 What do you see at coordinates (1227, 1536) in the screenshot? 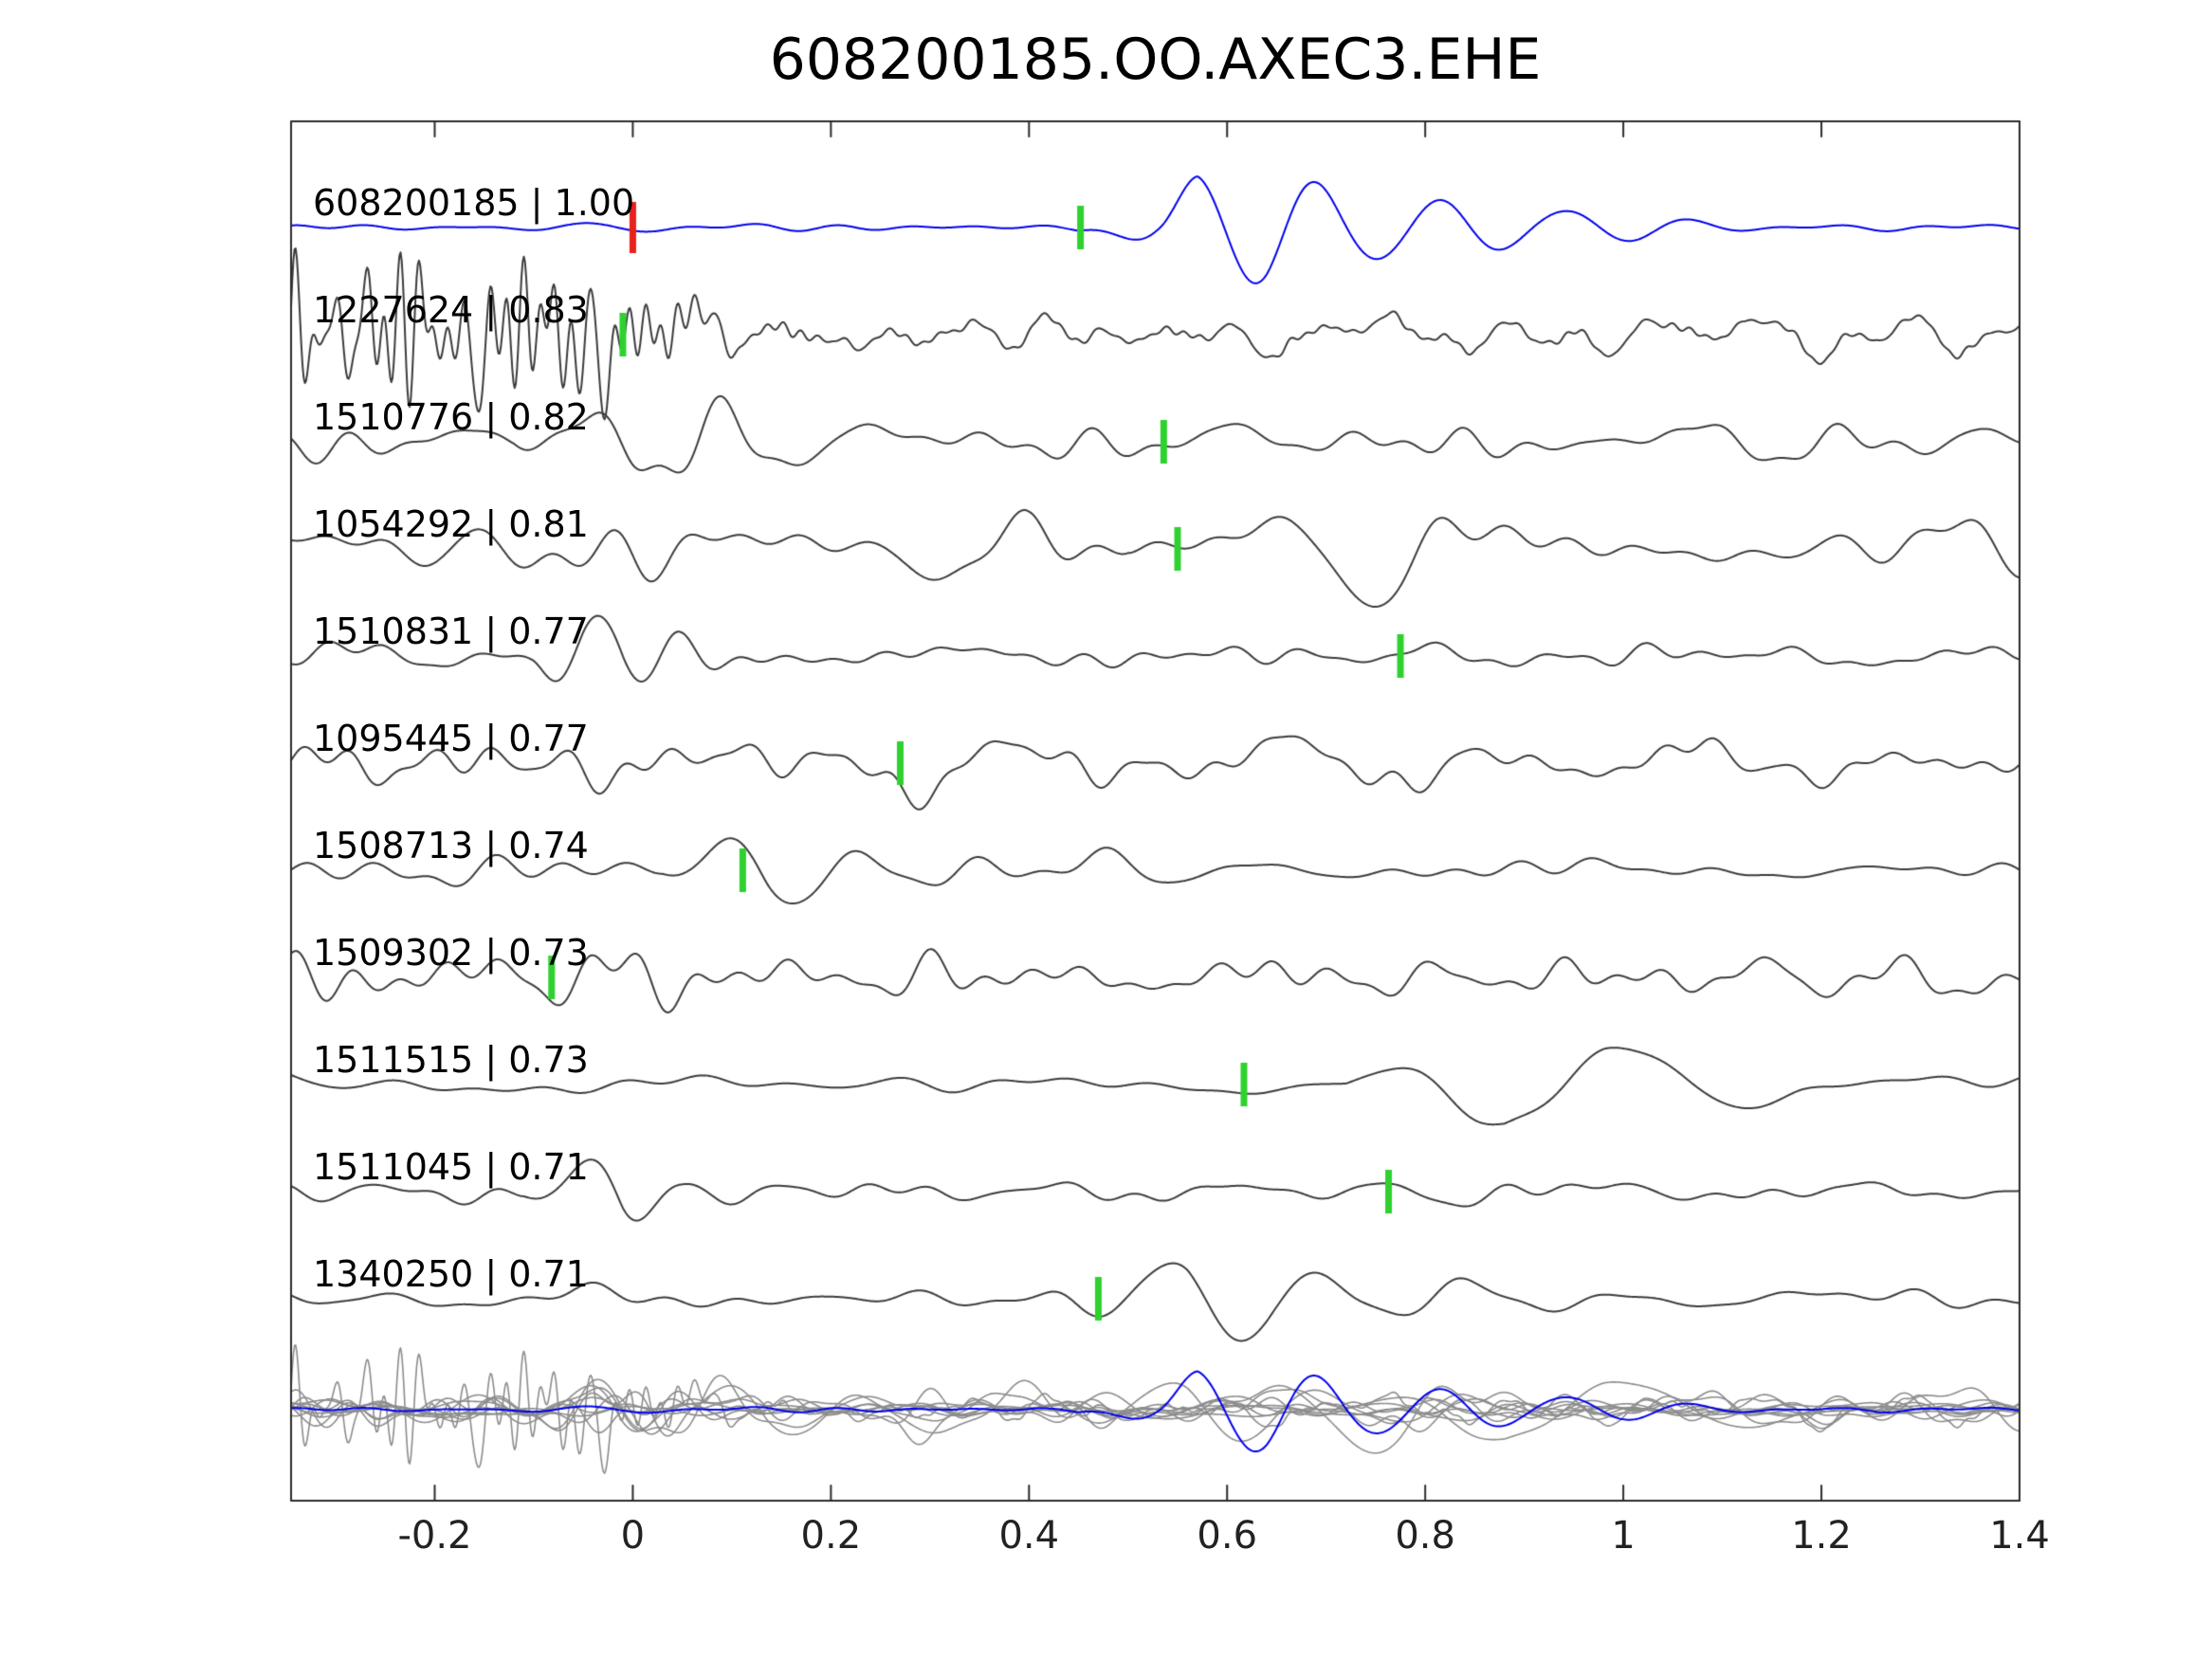
I see `x-tick-label: 0.6` at bounding box center [1227, 1536].